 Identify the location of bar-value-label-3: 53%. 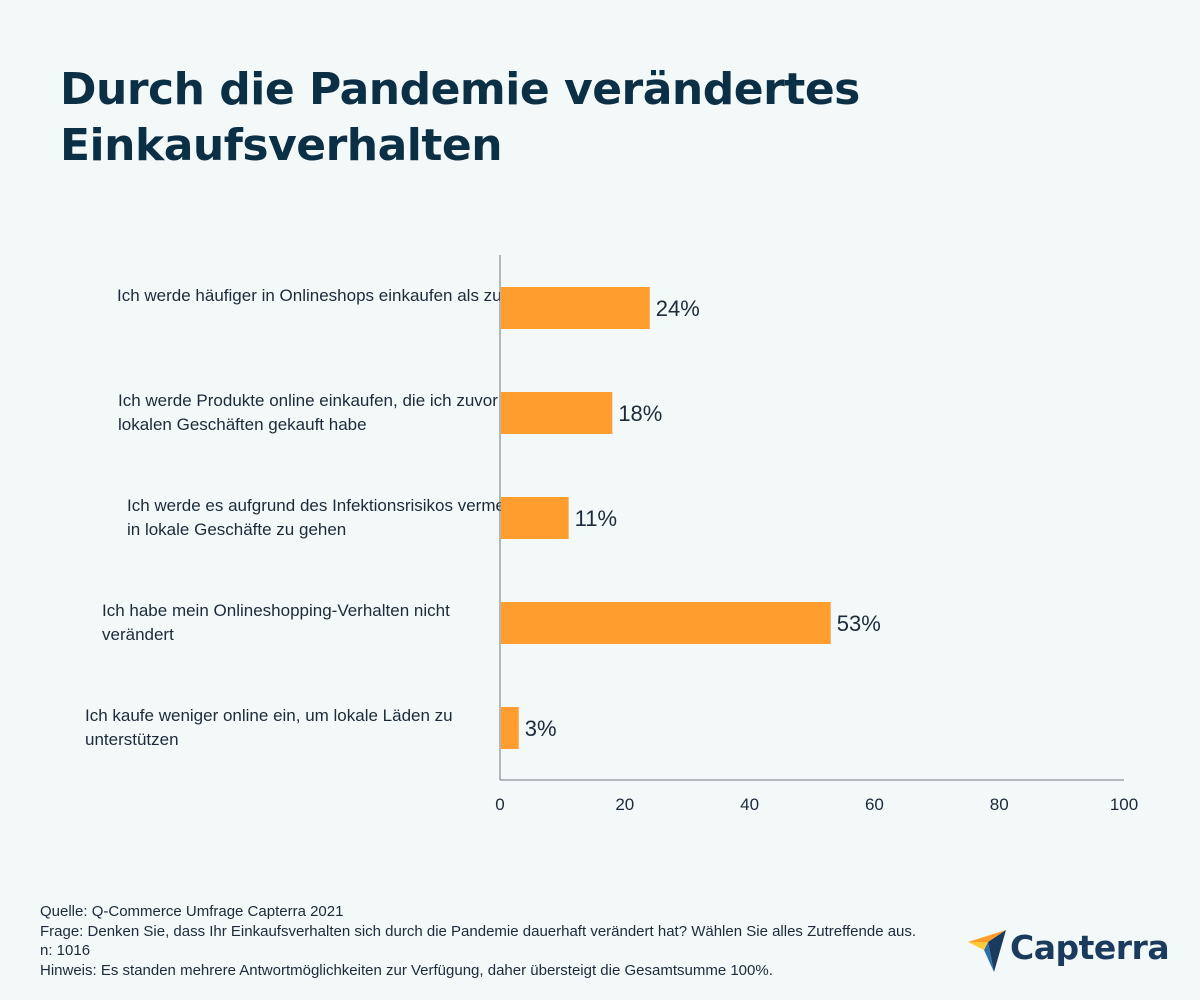
(859, 623).